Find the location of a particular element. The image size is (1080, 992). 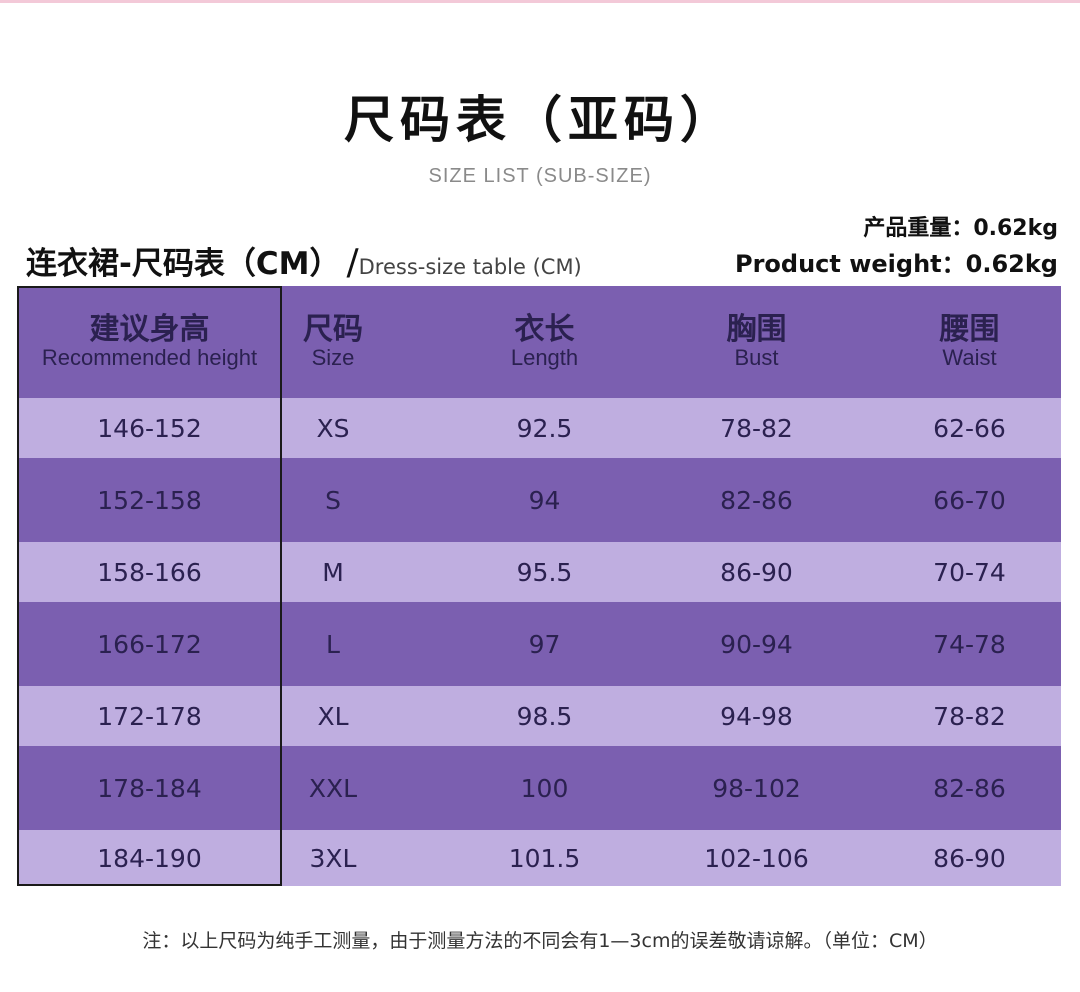

header-size: 尺码 Size is located at coordinates (333, 342).